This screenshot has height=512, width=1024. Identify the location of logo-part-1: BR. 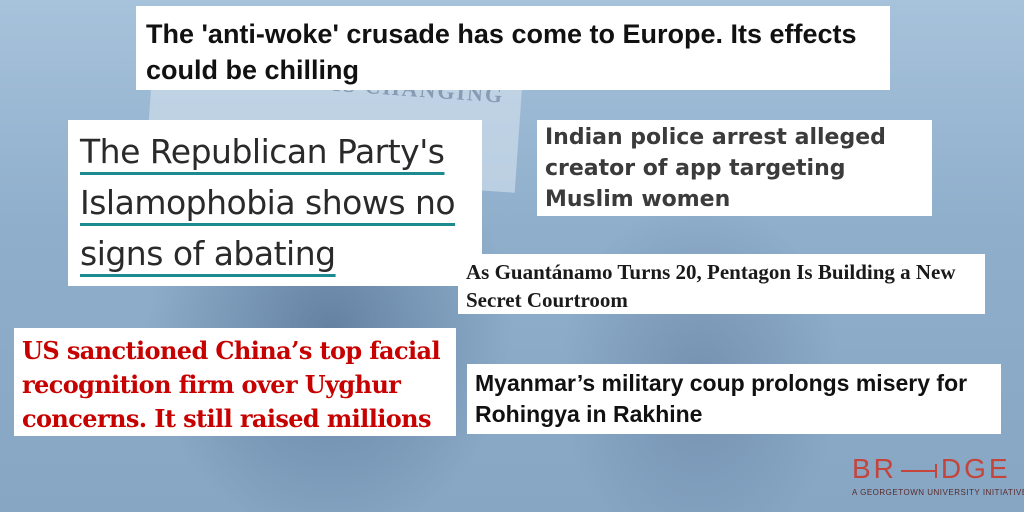
(874, 468).